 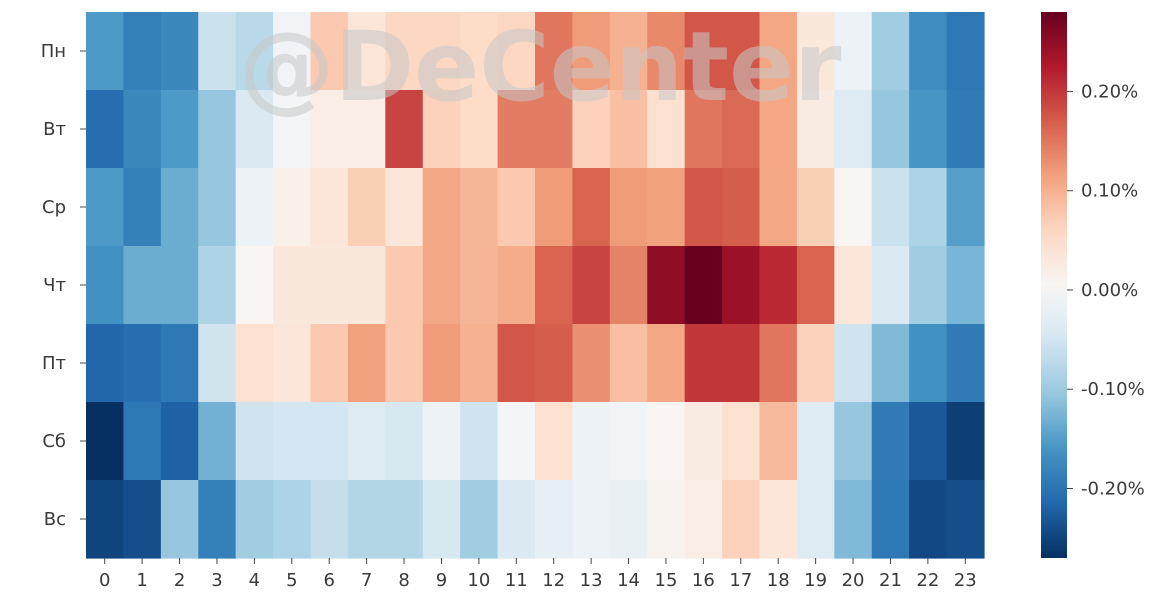 I want to click on x-tick-label: 21, so click(x=890, y=580).